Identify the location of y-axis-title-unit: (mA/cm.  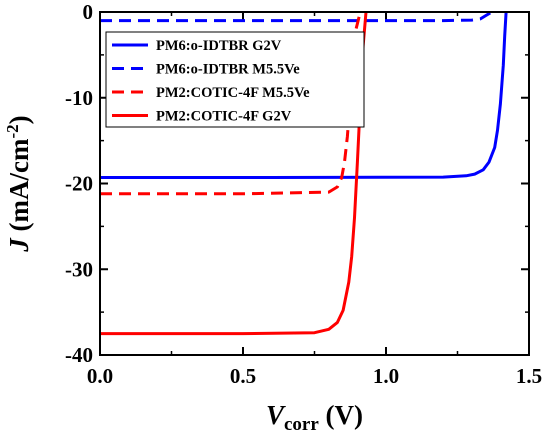
(19, 188).